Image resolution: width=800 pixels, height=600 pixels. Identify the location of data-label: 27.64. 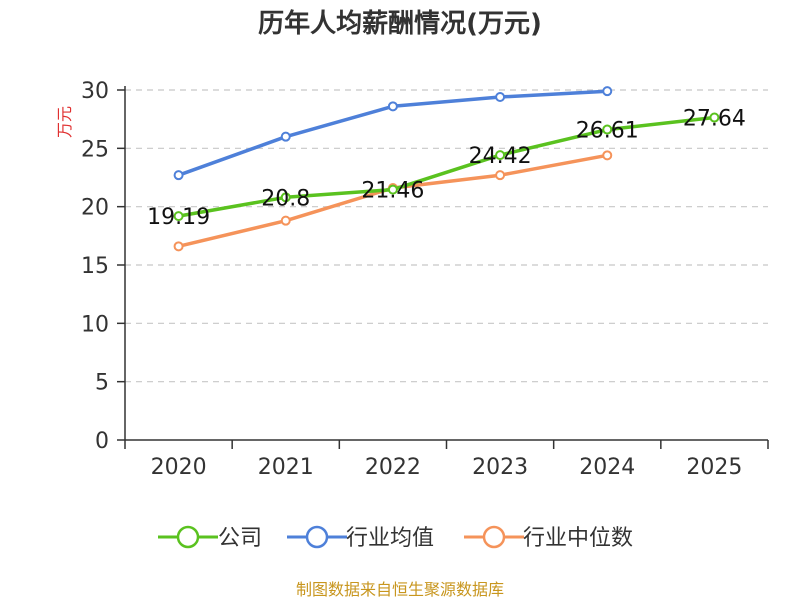
(714, 119).